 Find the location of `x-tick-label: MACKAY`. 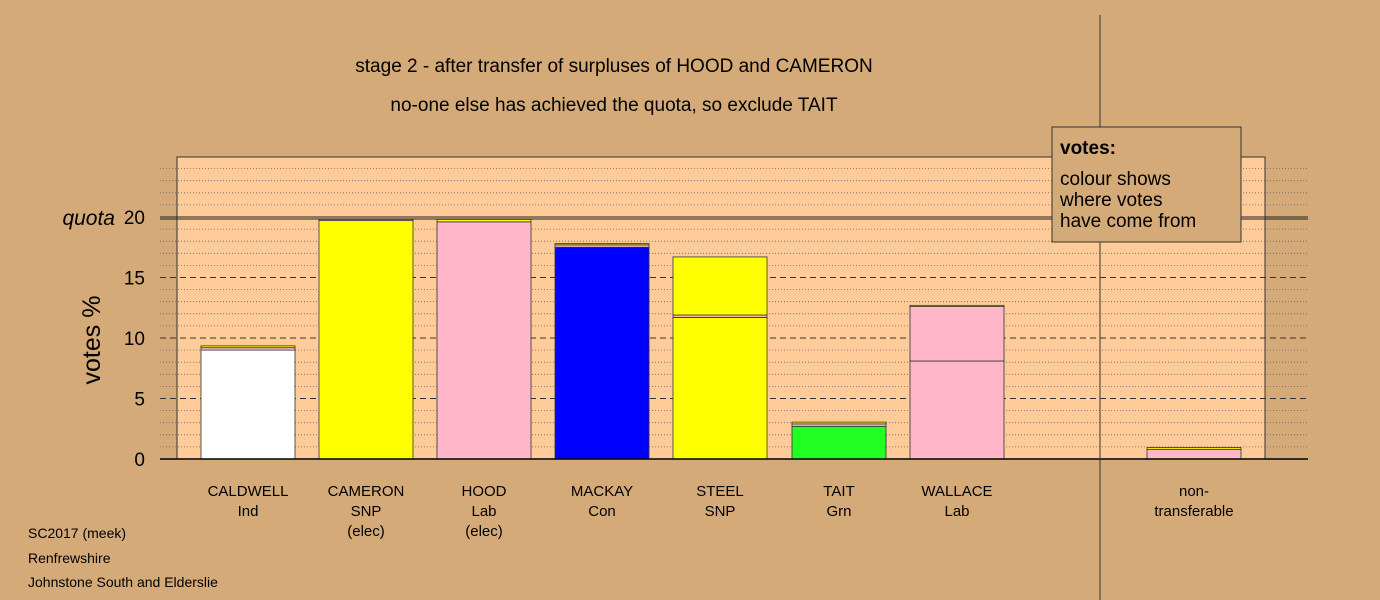

x-tick-label: MACKAY is located at coordinates (602, 491).